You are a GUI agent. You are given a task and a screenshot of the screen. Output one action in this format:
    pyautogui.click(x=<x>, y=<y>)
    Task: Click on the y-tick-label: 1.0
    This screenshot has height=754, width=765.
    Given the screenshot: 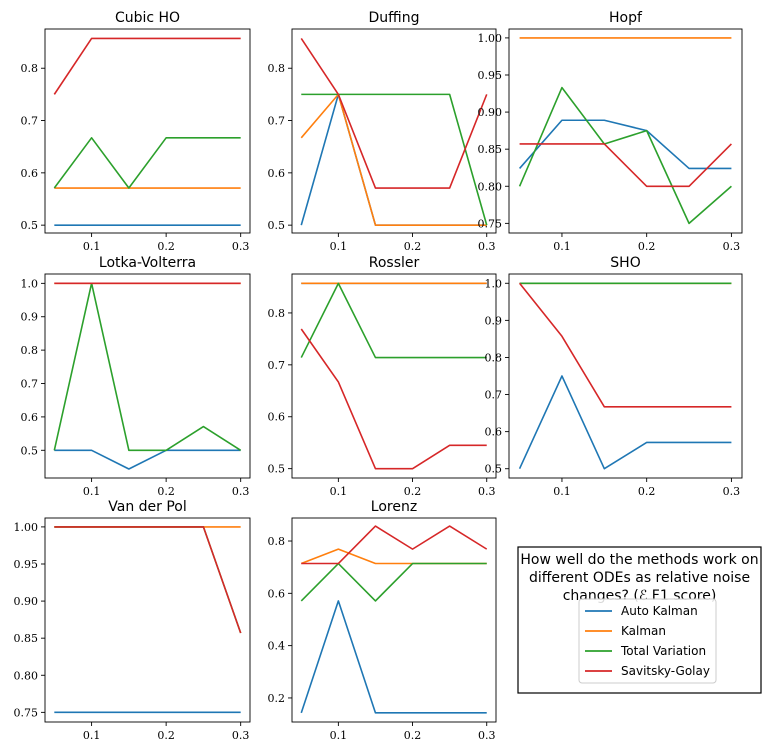 What is the action you would take?
    pyautogui.click(x=494, y=283)
    